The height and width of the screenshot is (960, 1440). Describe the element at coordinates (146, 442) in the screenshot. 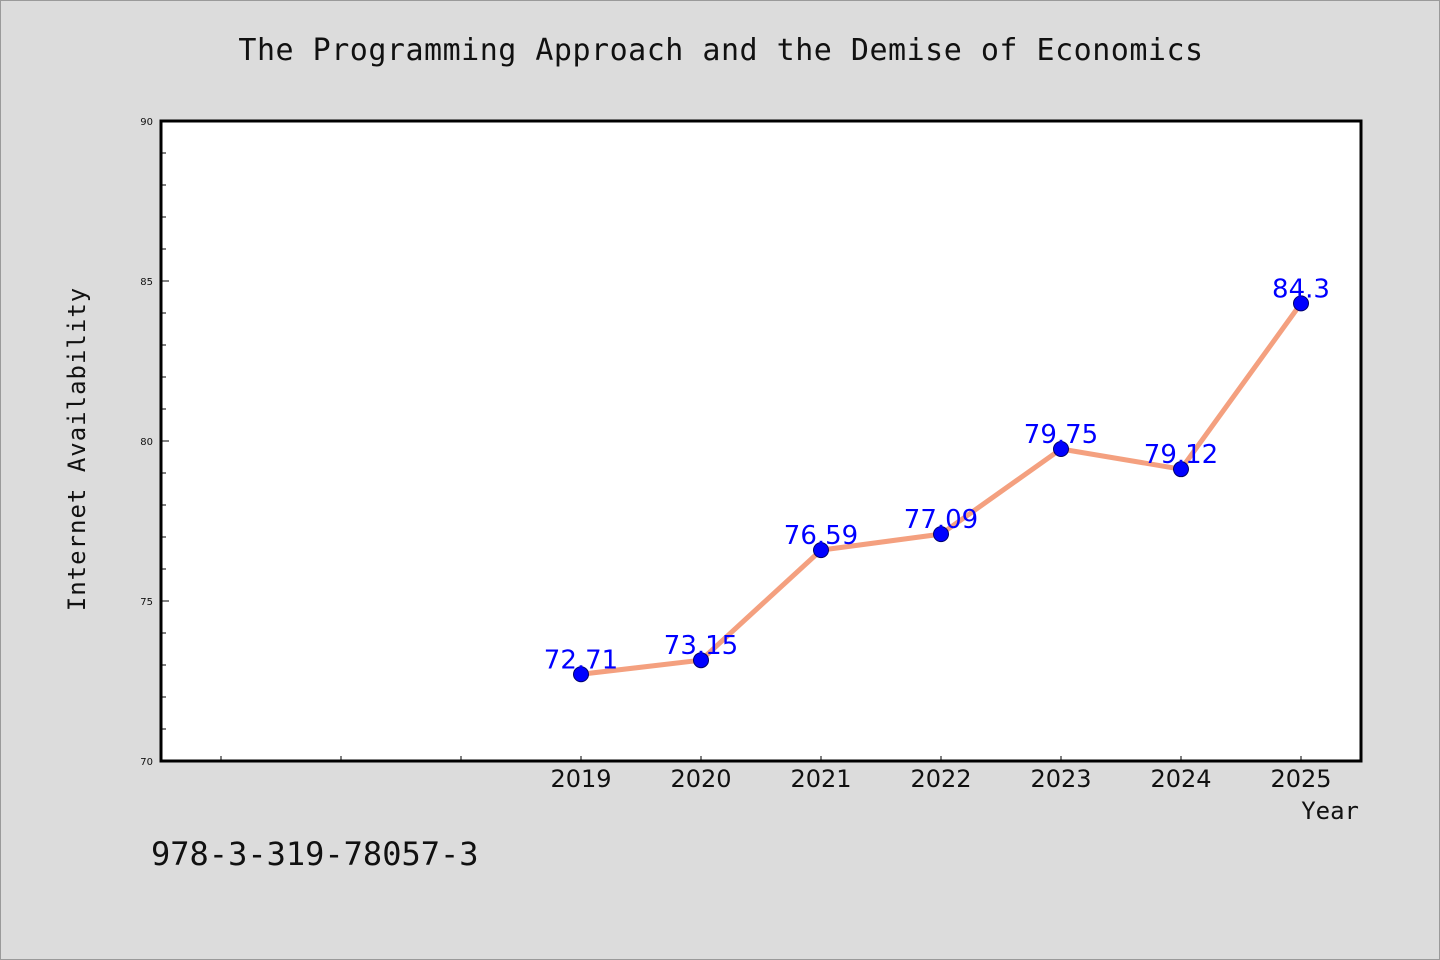

I see `y-tick-label: 80` at that location.